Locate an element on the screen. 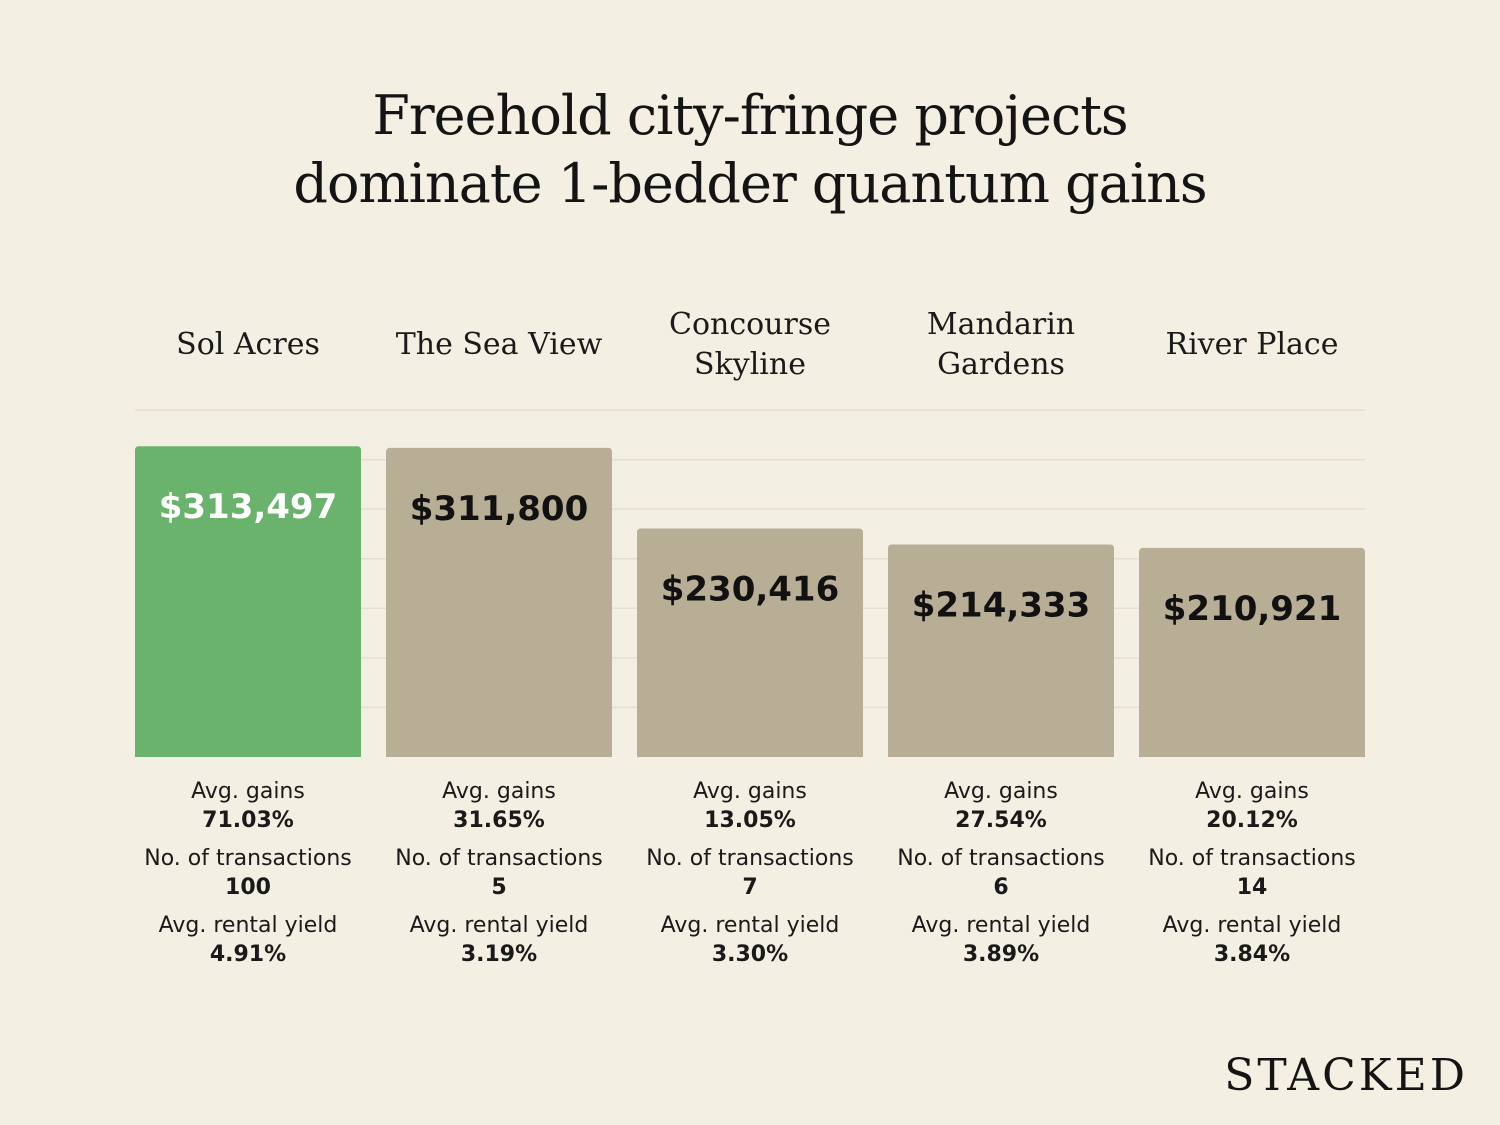 The width and height of the screenshot is (1500, 1125). value-label-the-sea-view: $311,800 is located at coordinates (499, 509).